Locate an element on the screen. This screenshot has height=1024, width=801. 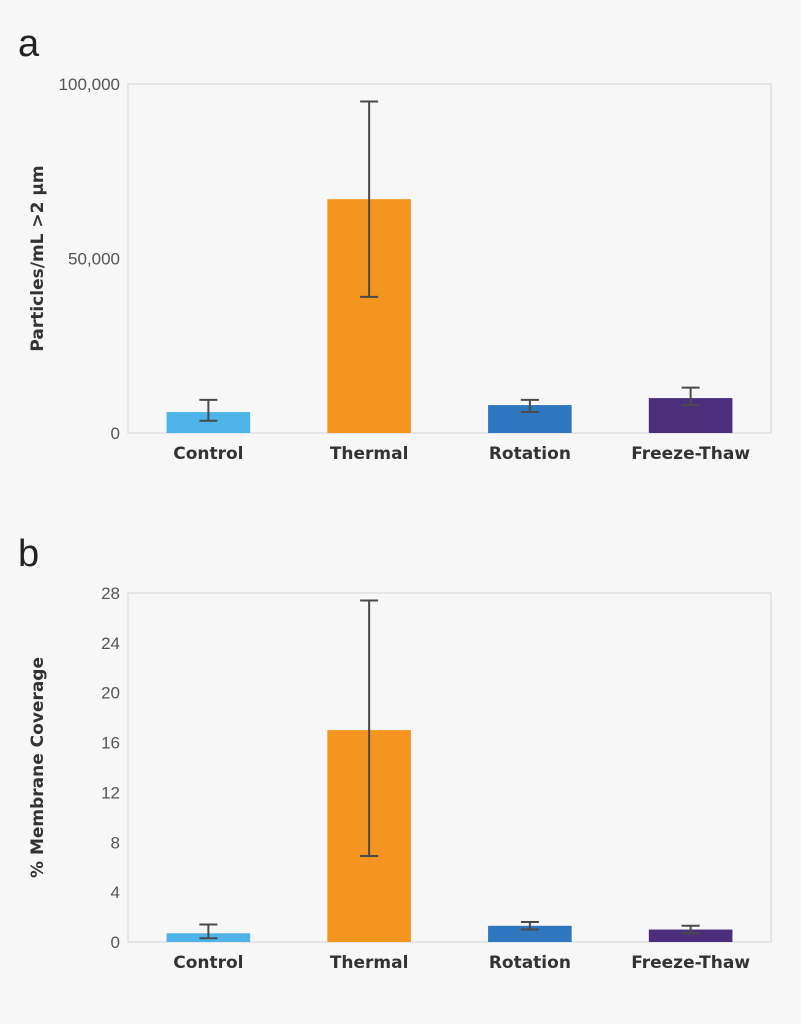
y-tick-label: 50,000 is located at coordinates (94, 259).